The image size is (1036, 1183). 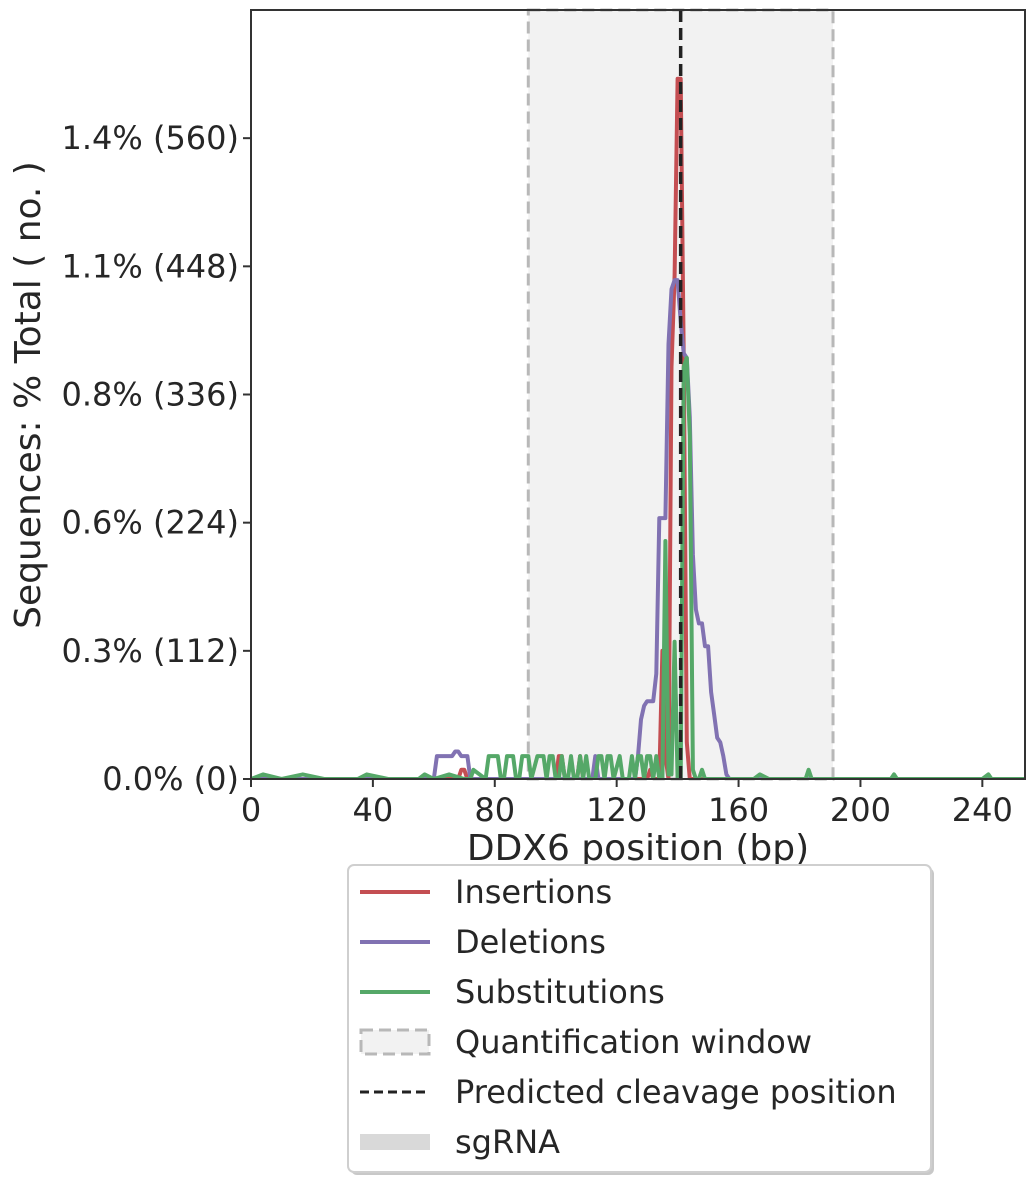 I want to click on legend-label-substitutions: Substitutions, so click(x=560, y=992).